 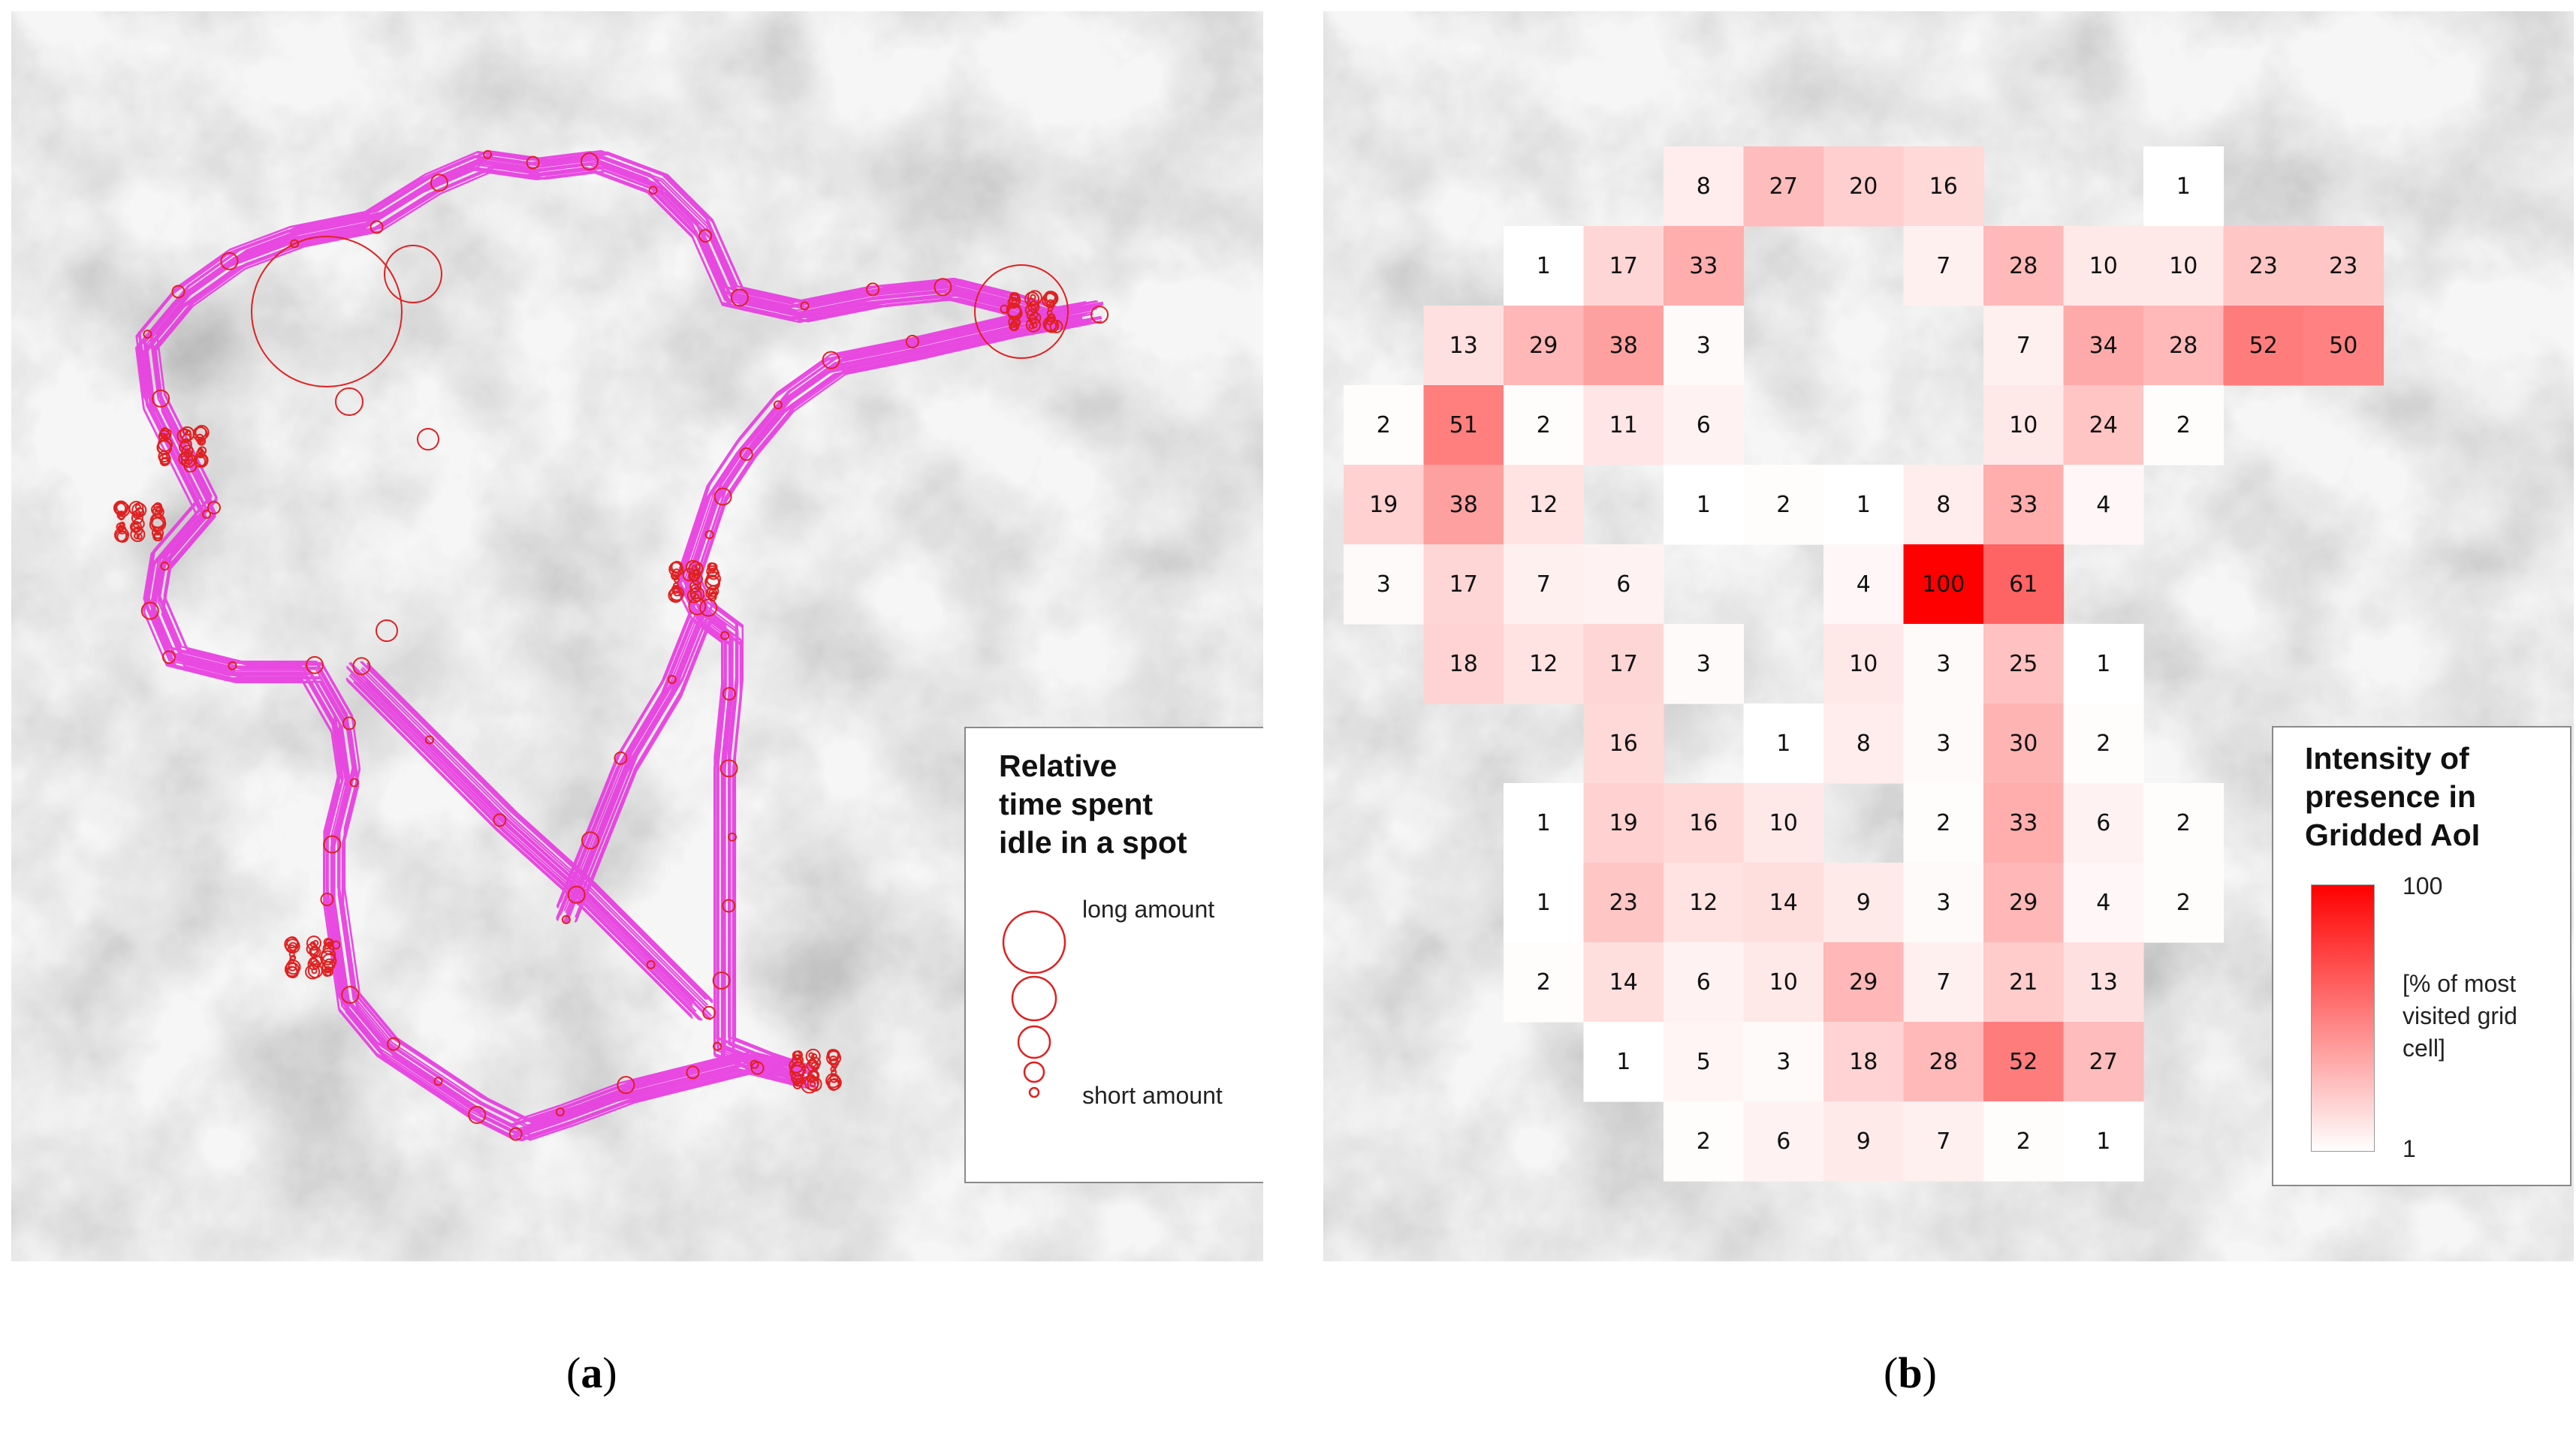 What do you see at coordinates (1152, 1095) in the screenshot?
I see `legend-short-label: short amount` at bounding box center [1152, 1095].